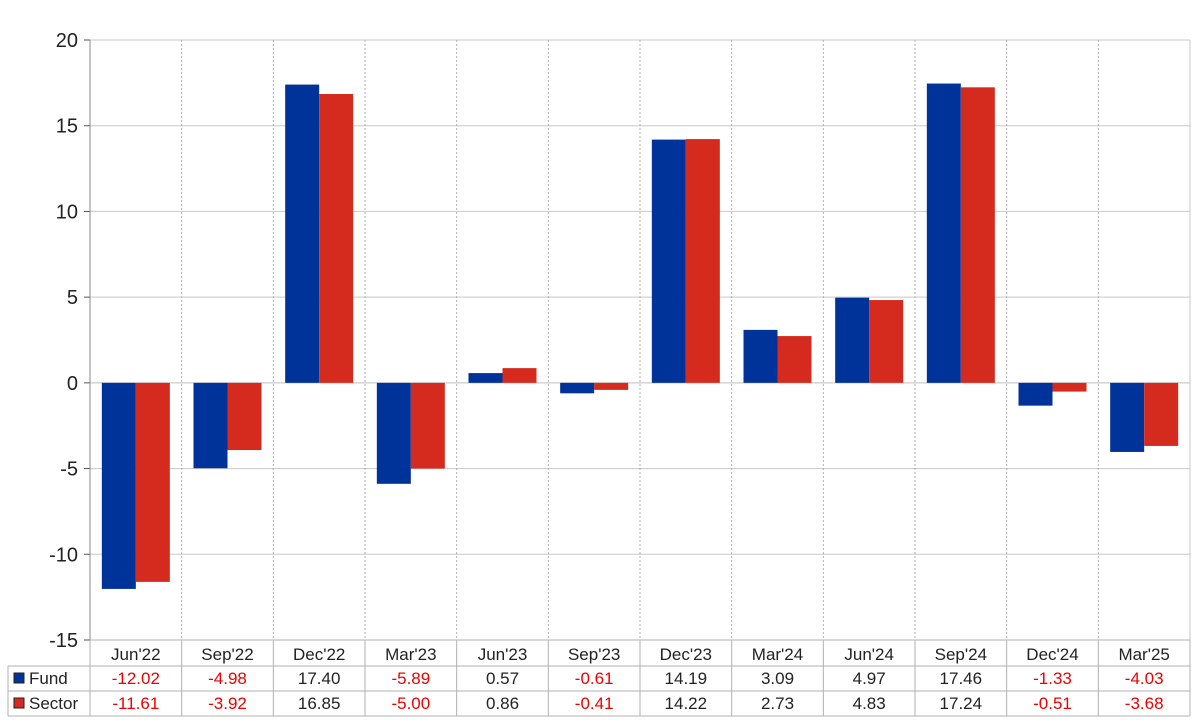  I want to click on x-tick-label: Mar'25, so click(1143, 654).